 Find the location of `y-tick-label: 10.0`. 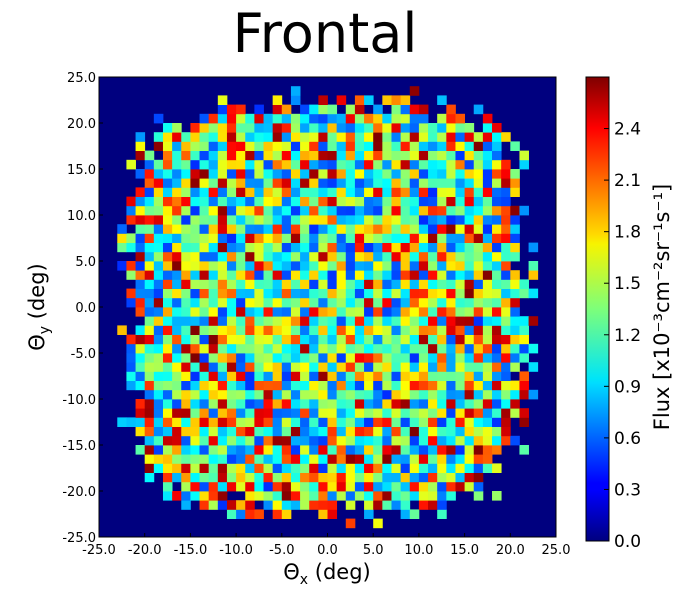

y-tick-label: 10.0 is located at coordinates (81, 216).